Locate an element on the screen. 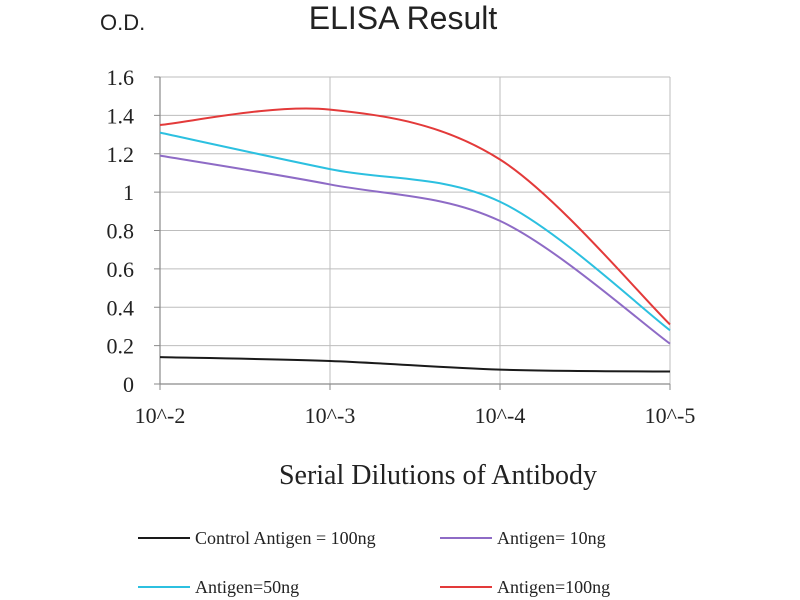  x-axis-label: Serial Dilutions of Antibody is located at coordinates (438, 475).